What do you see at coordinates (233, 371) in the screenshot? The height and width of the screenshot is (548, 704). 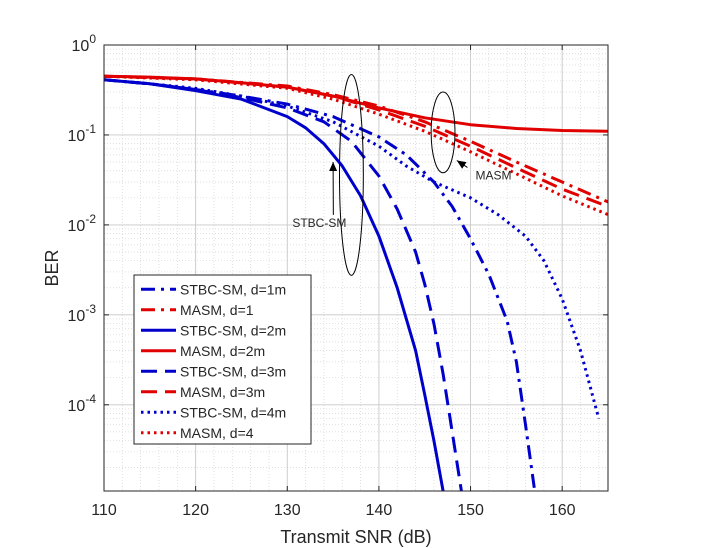 I see `legend-label-5: STBC-SM, d=3m` at bounding box center [233, 371].